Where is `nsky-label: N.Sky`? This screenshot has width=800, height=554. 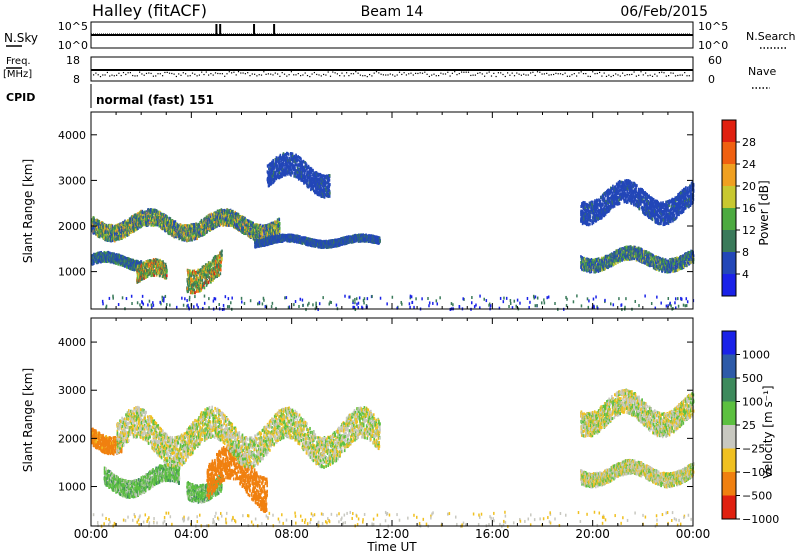 nsky-label: N.Sky is located at coordinates (21, 38).